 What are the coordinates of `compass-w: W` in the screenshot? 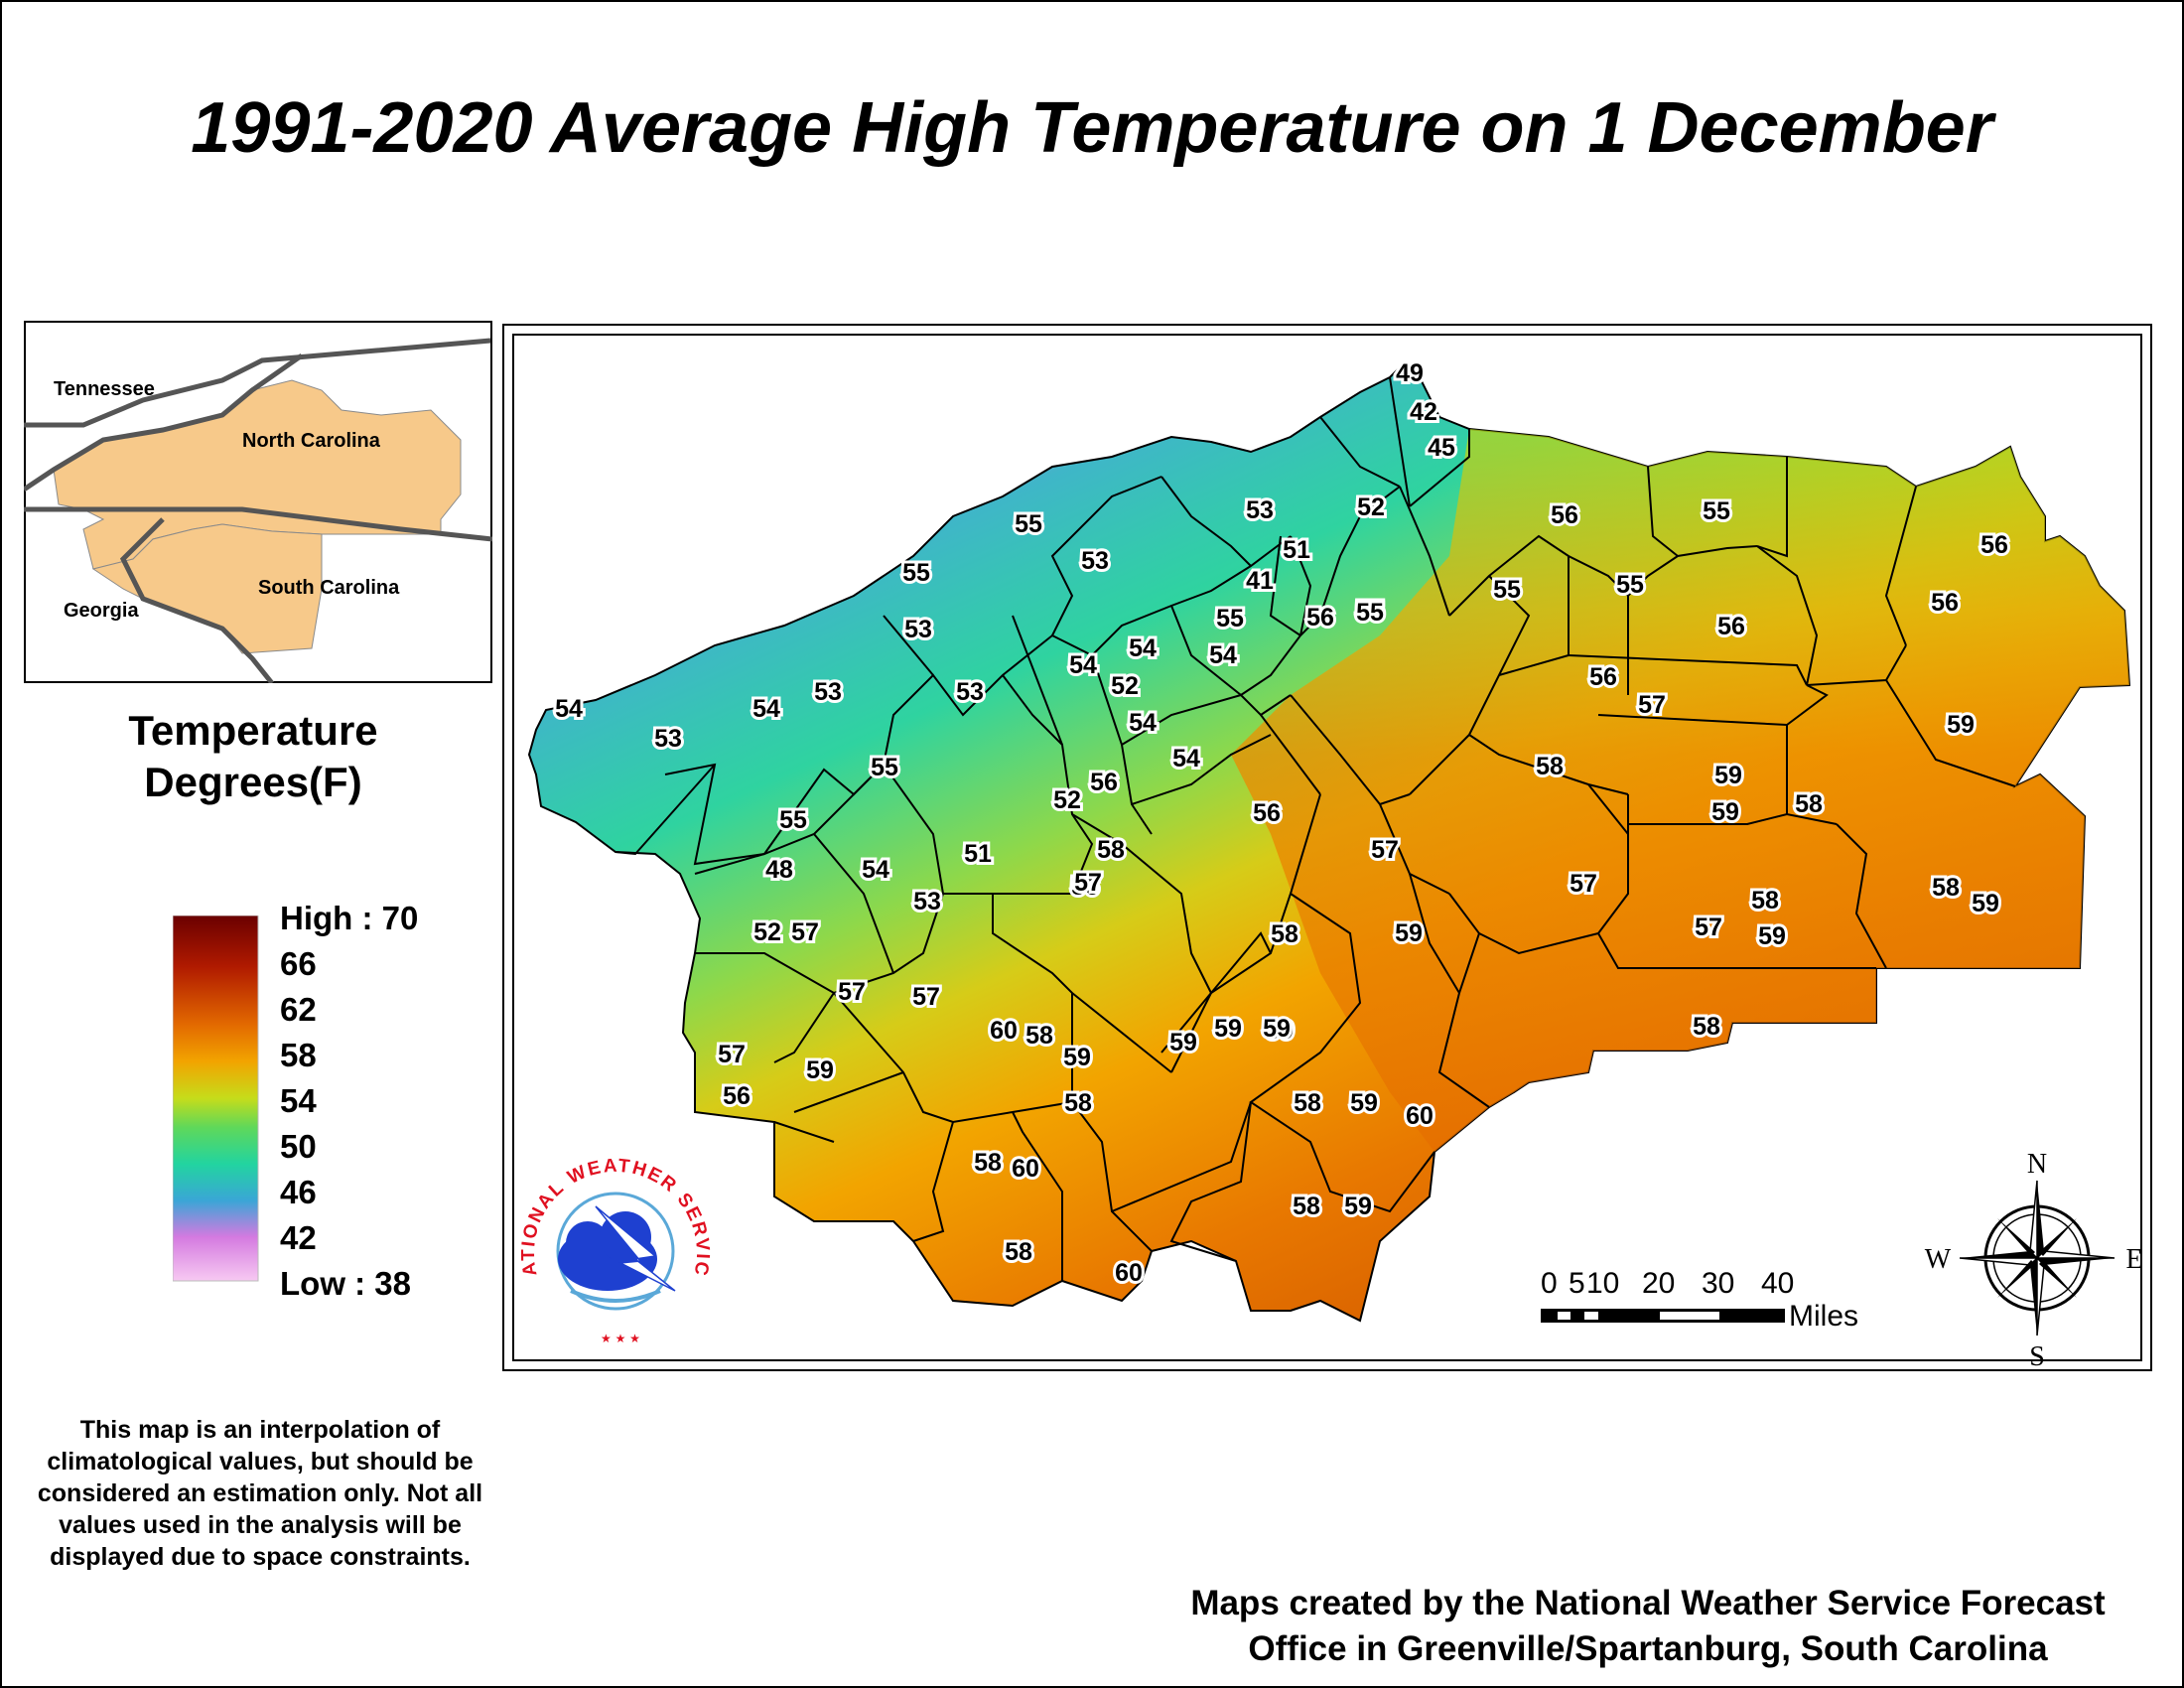 It's located at (1938, 1259).